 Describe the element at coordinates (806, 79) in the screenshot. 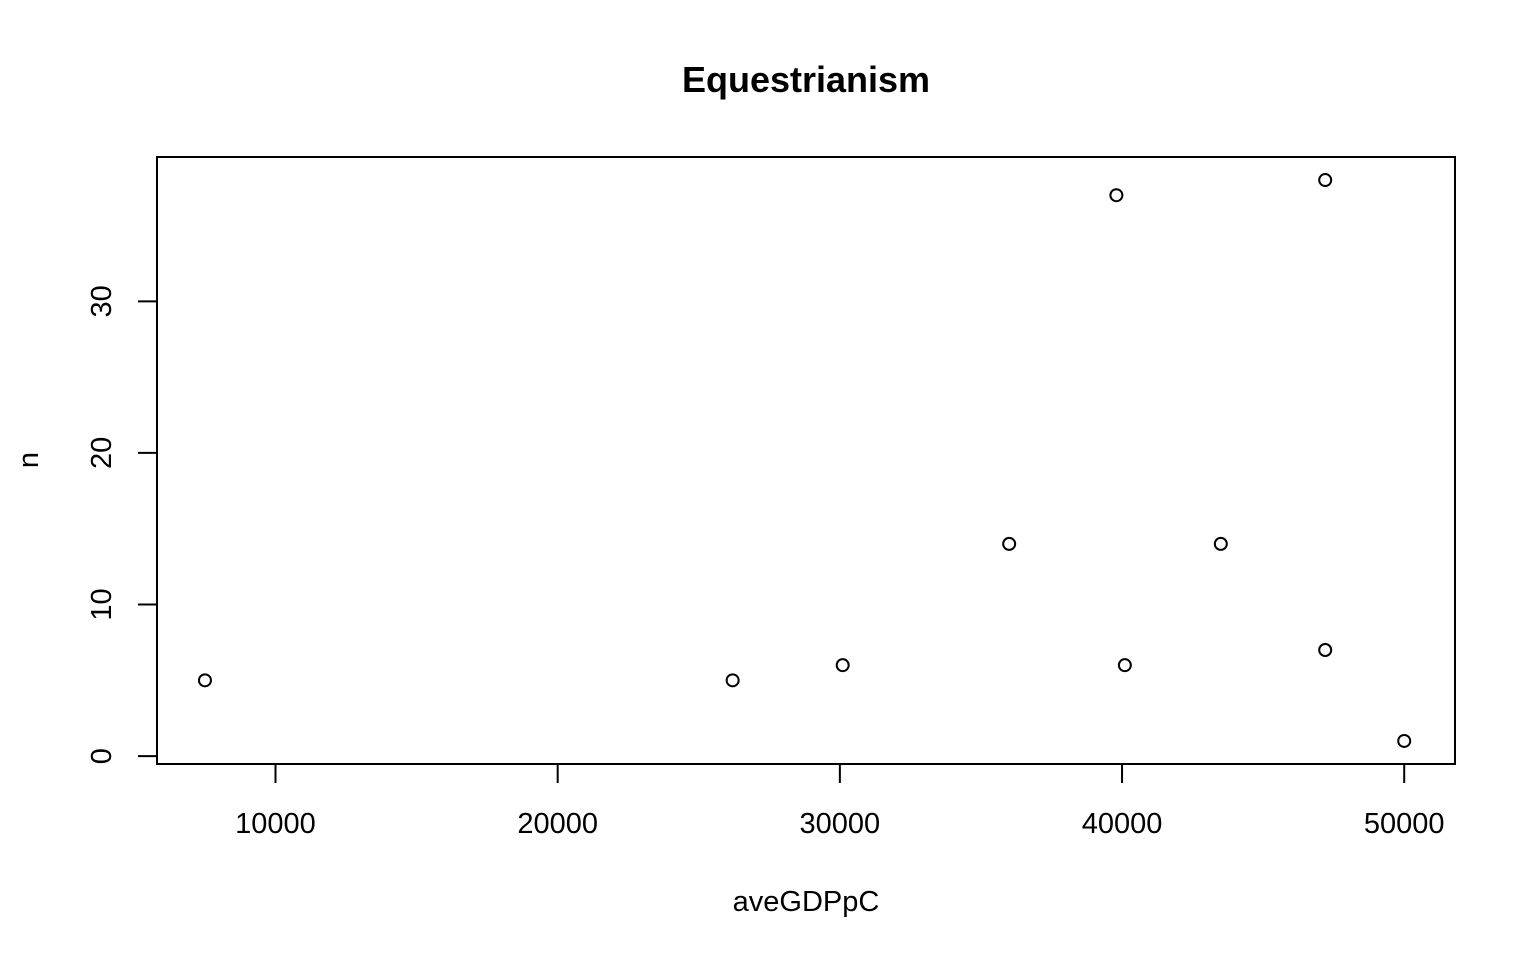

I see `chart-title: Equestrianism` at that location.